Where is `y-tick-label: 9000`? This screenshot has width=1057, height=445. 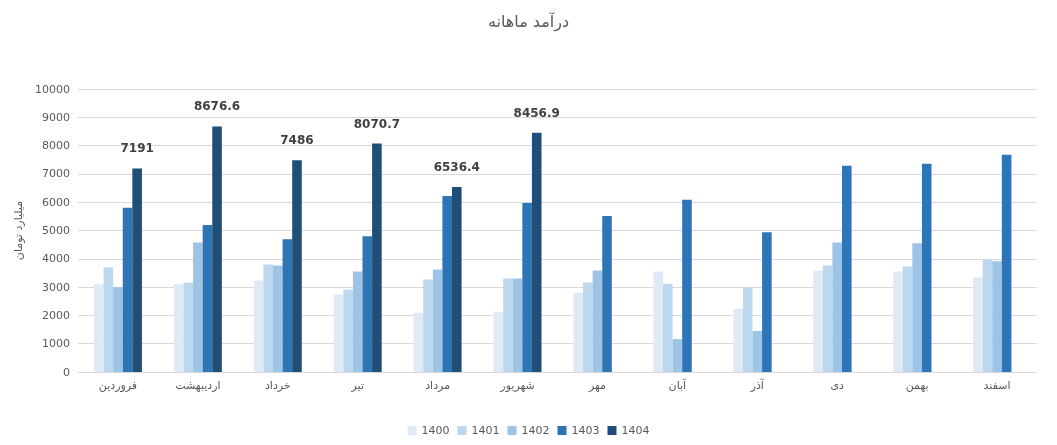 y-tick-label: 9000 is located at coordinates (56, 117).